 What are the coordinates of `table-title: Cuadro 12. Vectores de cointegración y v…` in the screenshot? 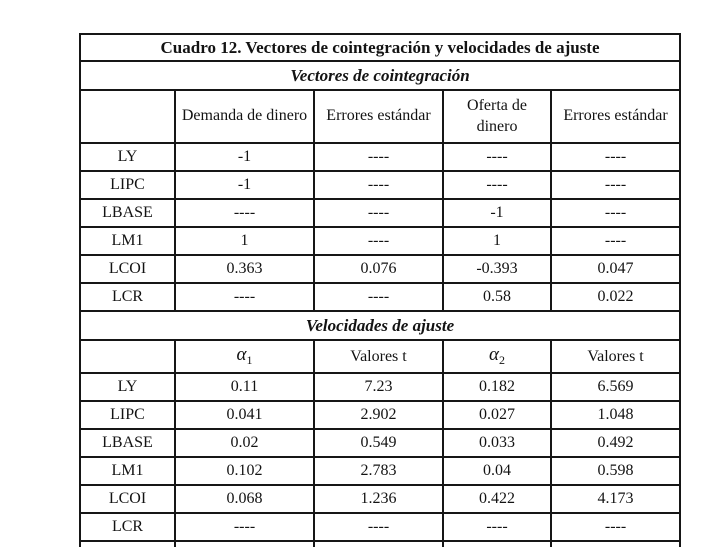 It's located at (380, 47).